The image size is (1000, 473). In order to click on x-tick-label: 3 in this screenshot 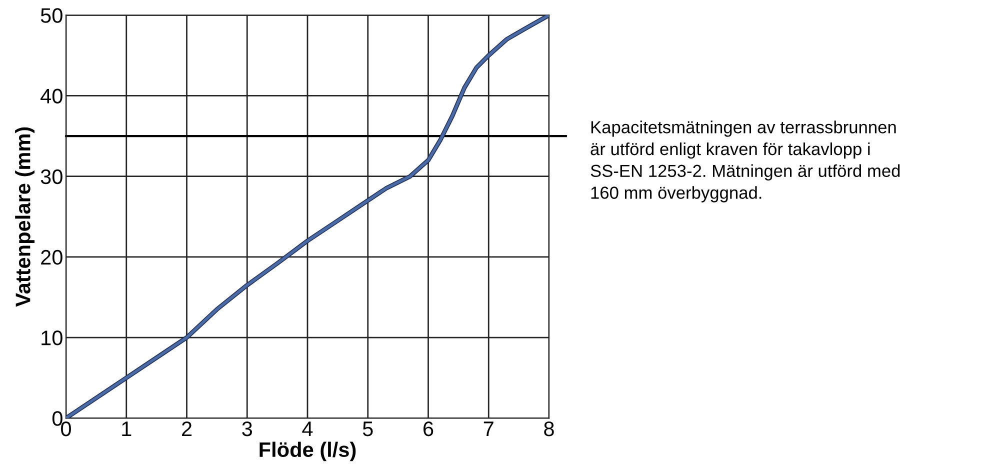, I will do `click(247, 428)`.